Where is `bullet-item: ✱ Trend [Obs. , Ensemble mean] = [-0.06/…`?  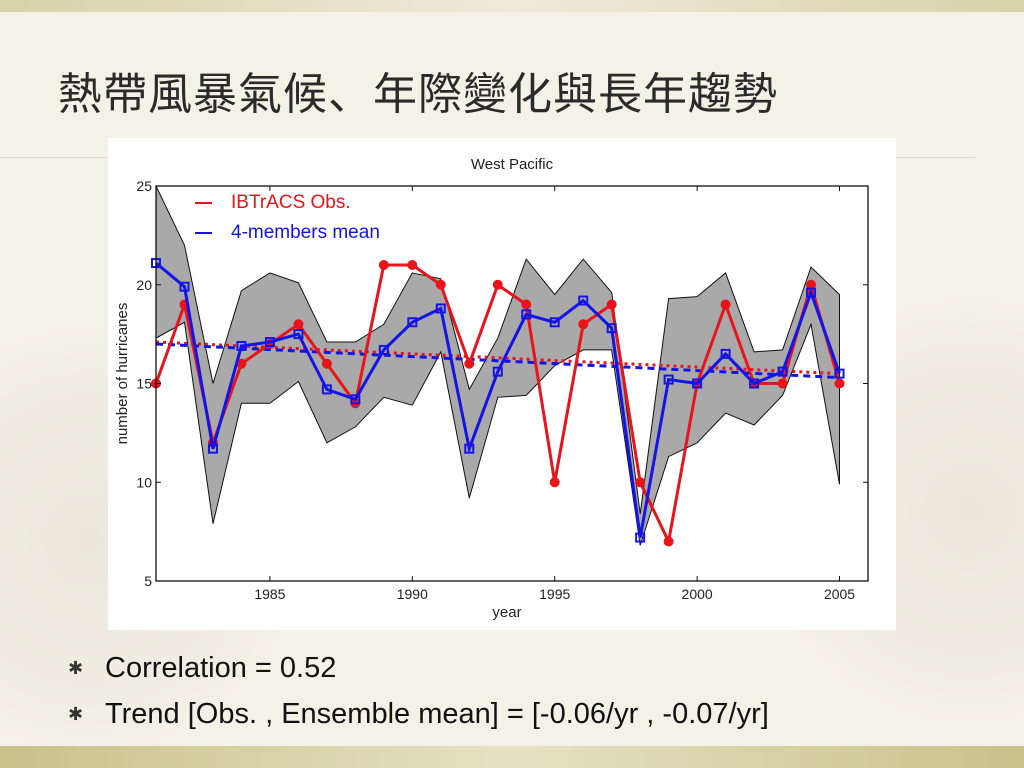 bullet-item: ✱ Trend [Obs. , Ensemble mean] = [-0.06/… is located at coordinates (538, 719).